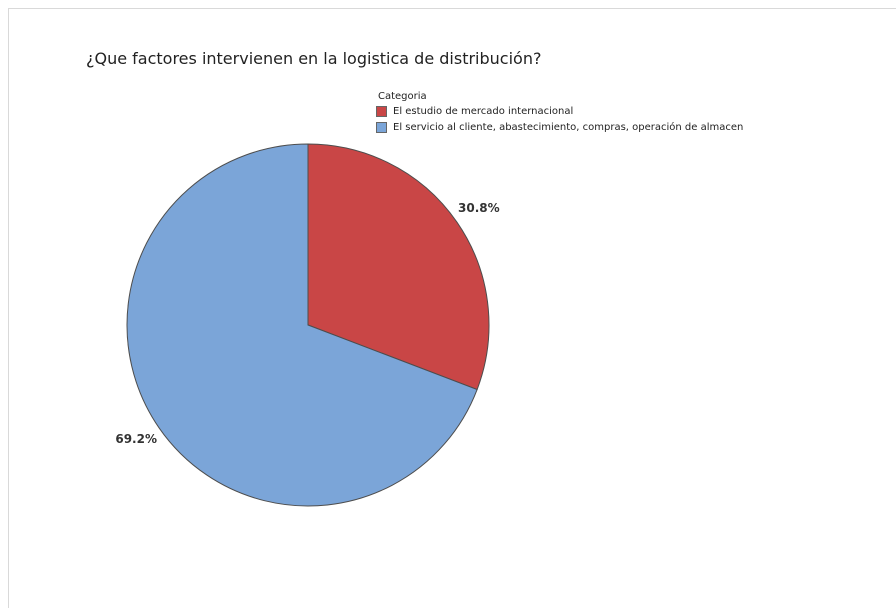  I want to click on legend-swatch-servicio-cliente, so click(381, 127).